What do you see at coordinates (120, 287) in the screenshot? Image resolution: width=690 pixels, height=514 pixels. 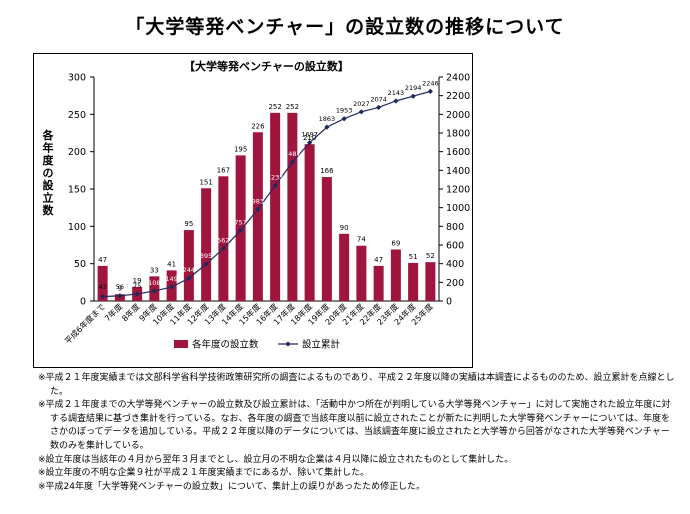 I see `cumulative-value-label: 56` at bounding box center [120, 287].